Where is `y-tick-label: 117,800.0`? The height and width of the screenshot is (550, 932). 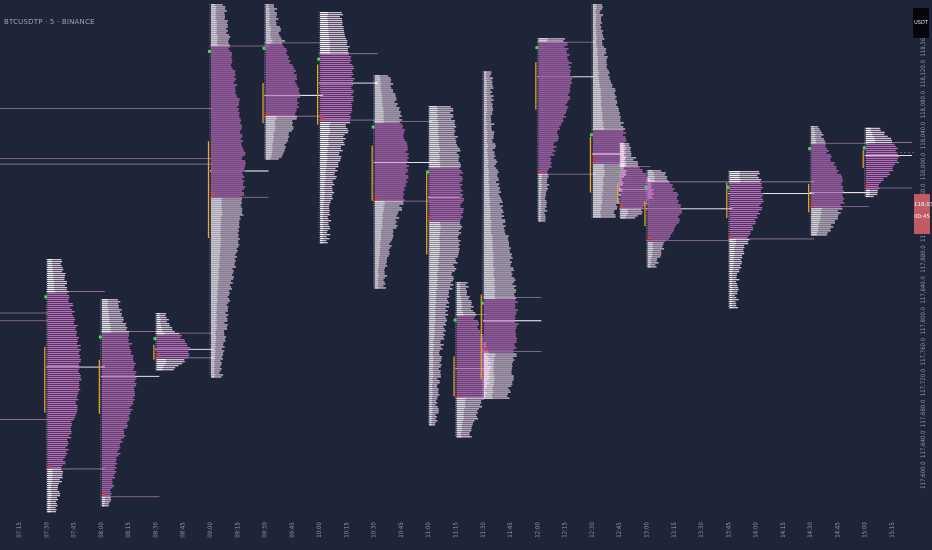
y-tick-label: 117,800.0 is located at coordinates (923, 320).